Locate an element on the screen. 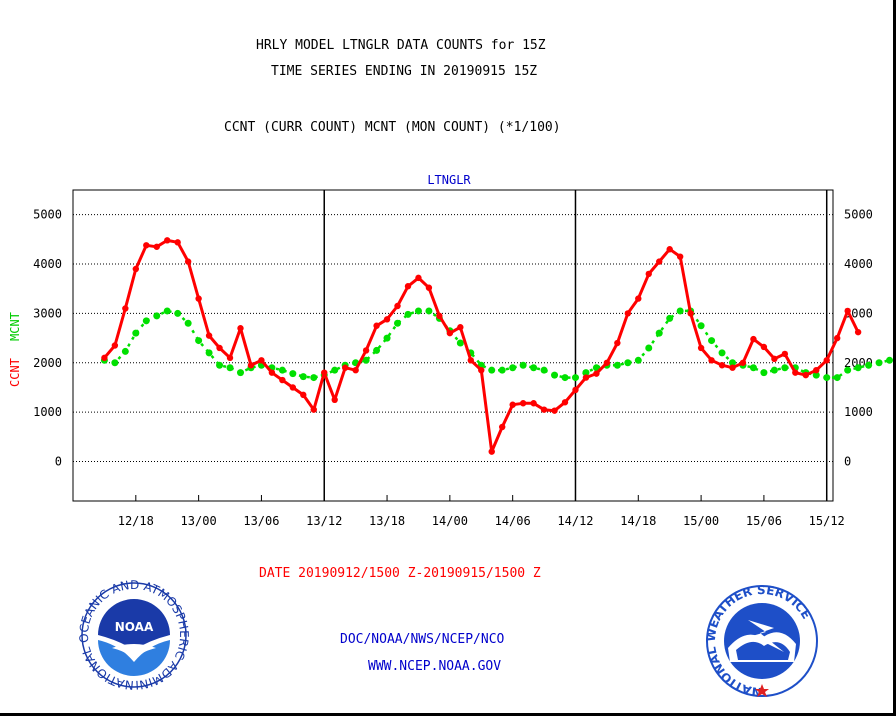  y-tick-label: 2000 is located at coordinates (47, 363).